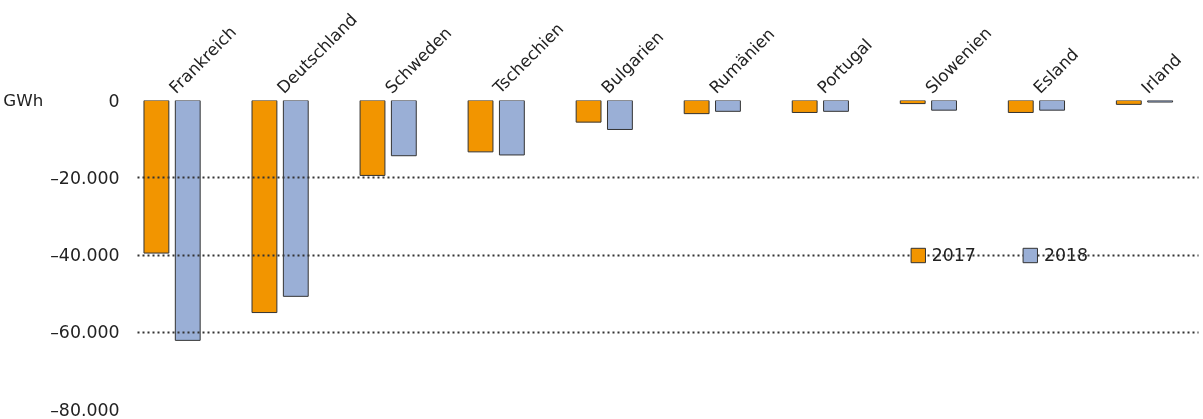  Describe the element at coordinates (1065, 254) in the screenshot. I see `legend-label: 2018` at that location.